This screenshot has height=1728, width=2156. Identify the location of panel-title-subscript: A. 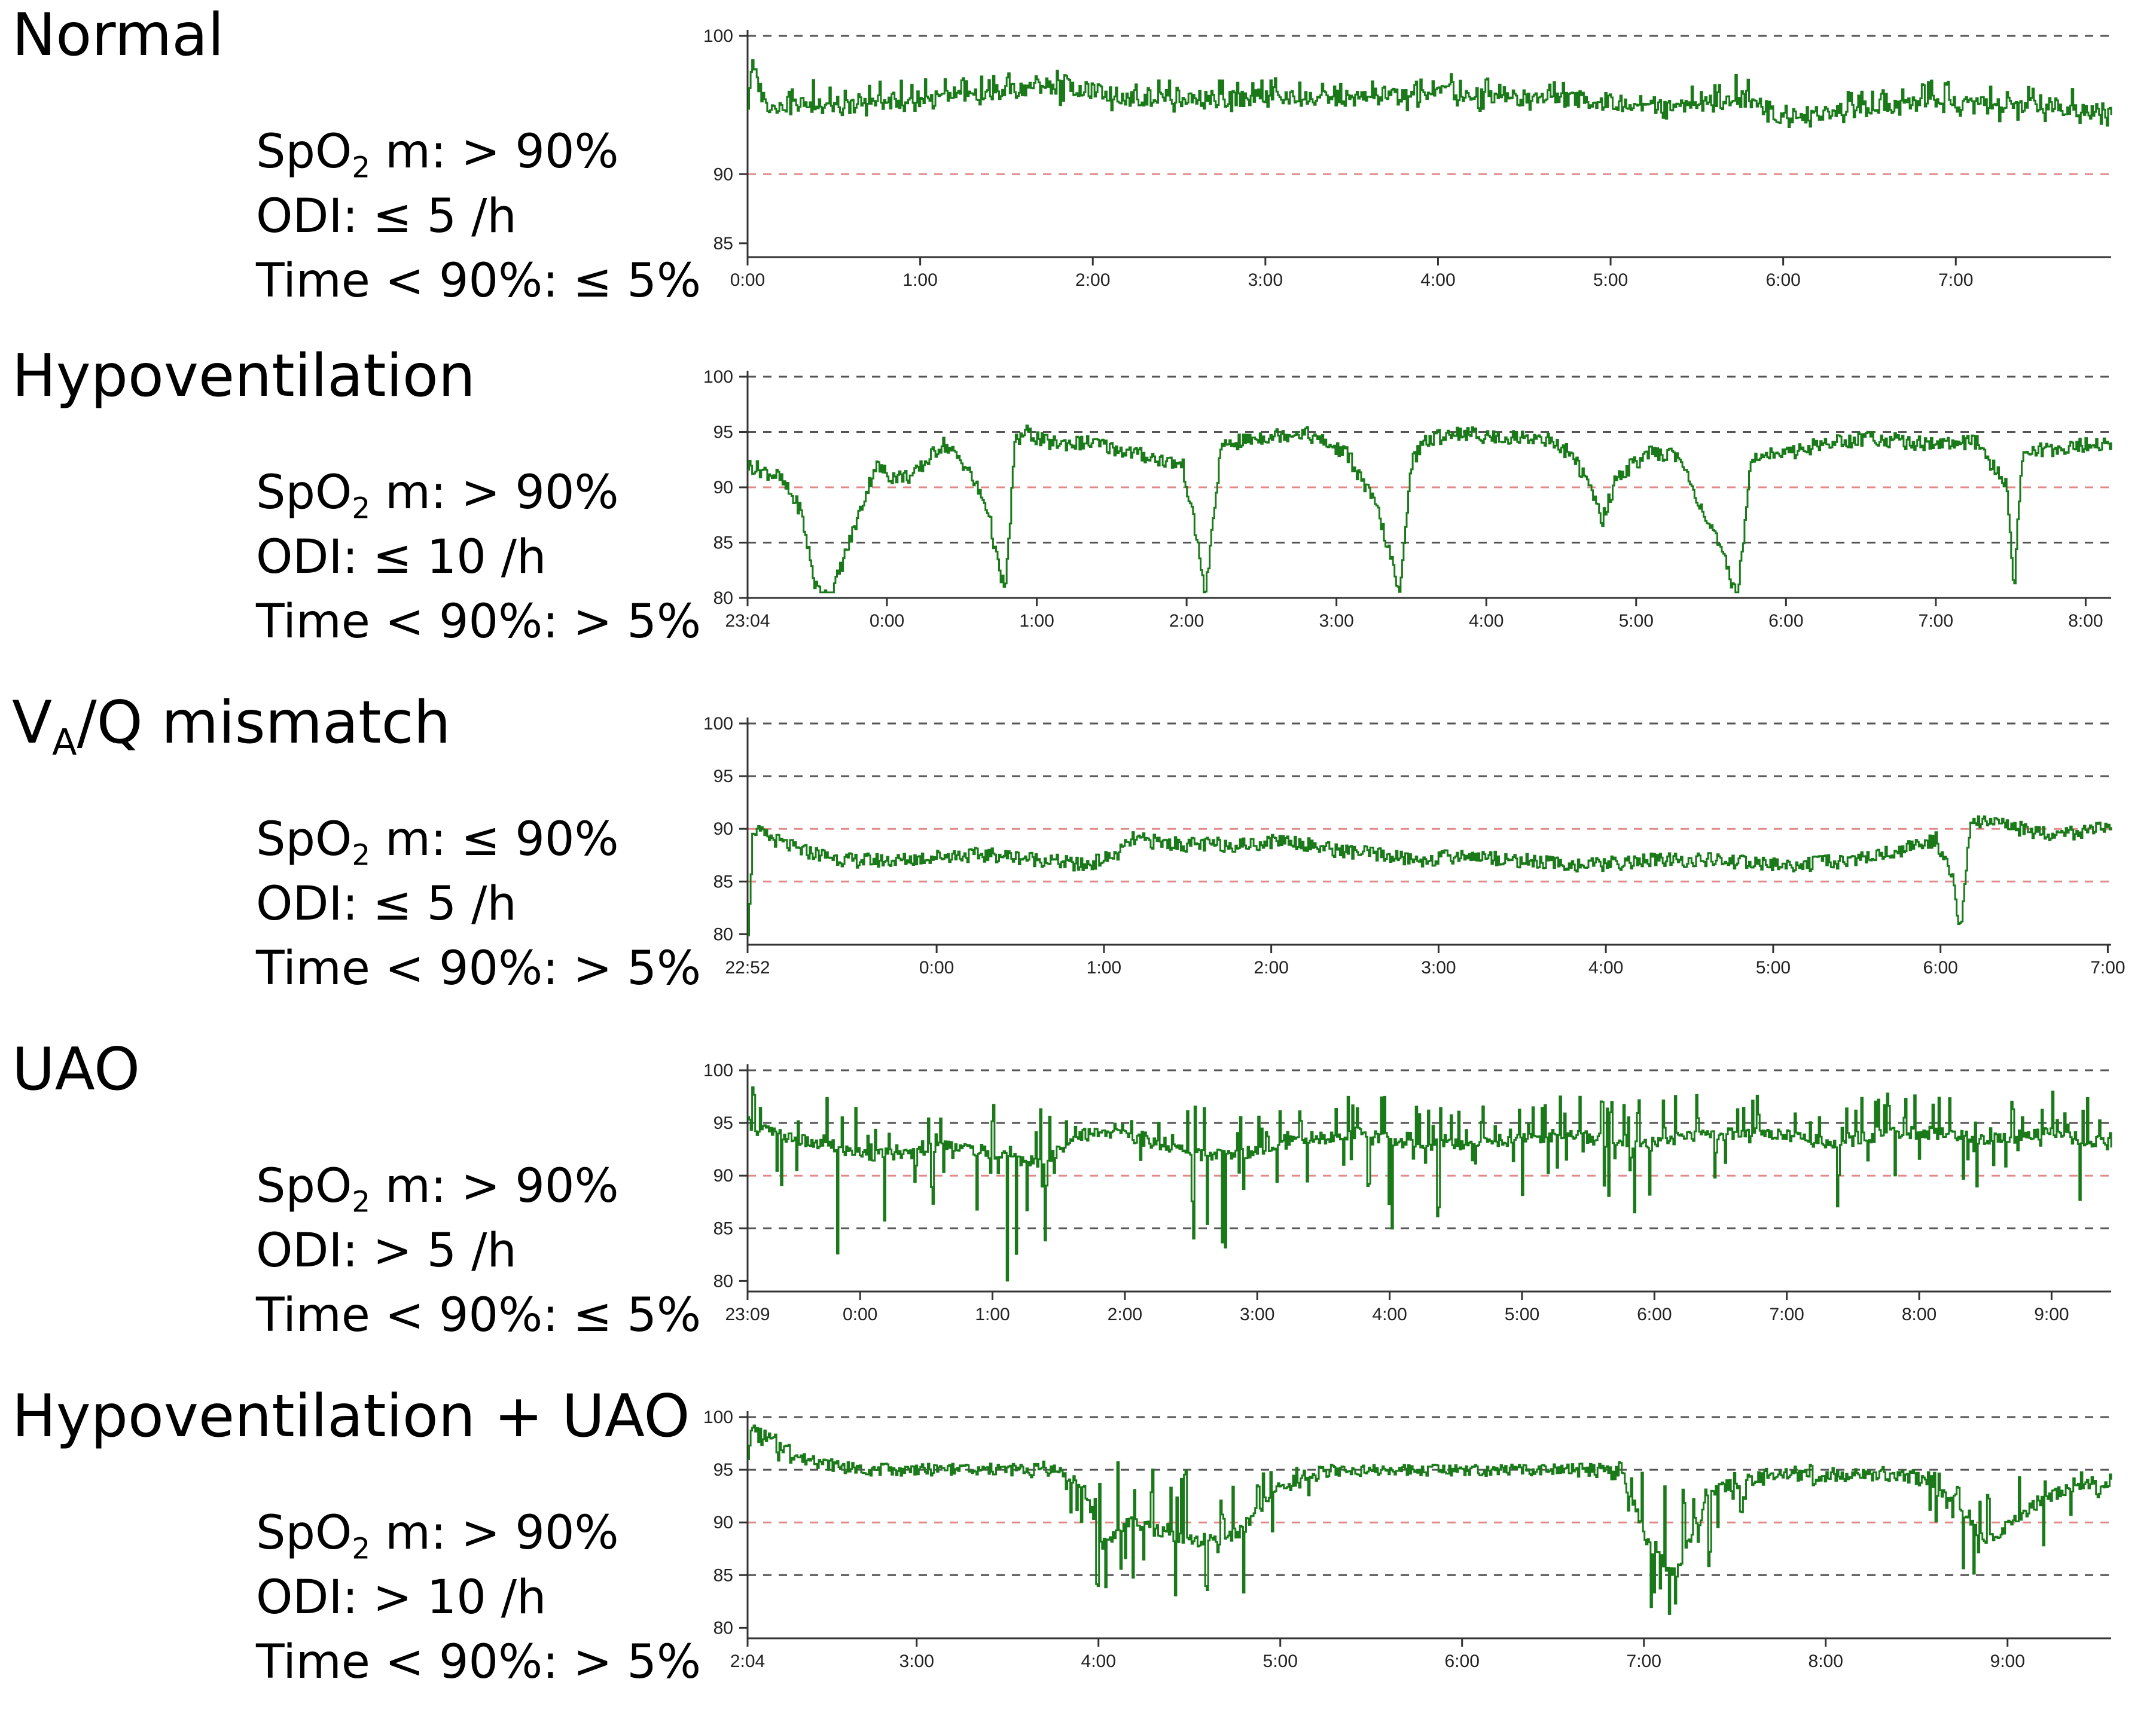
(64, 743).